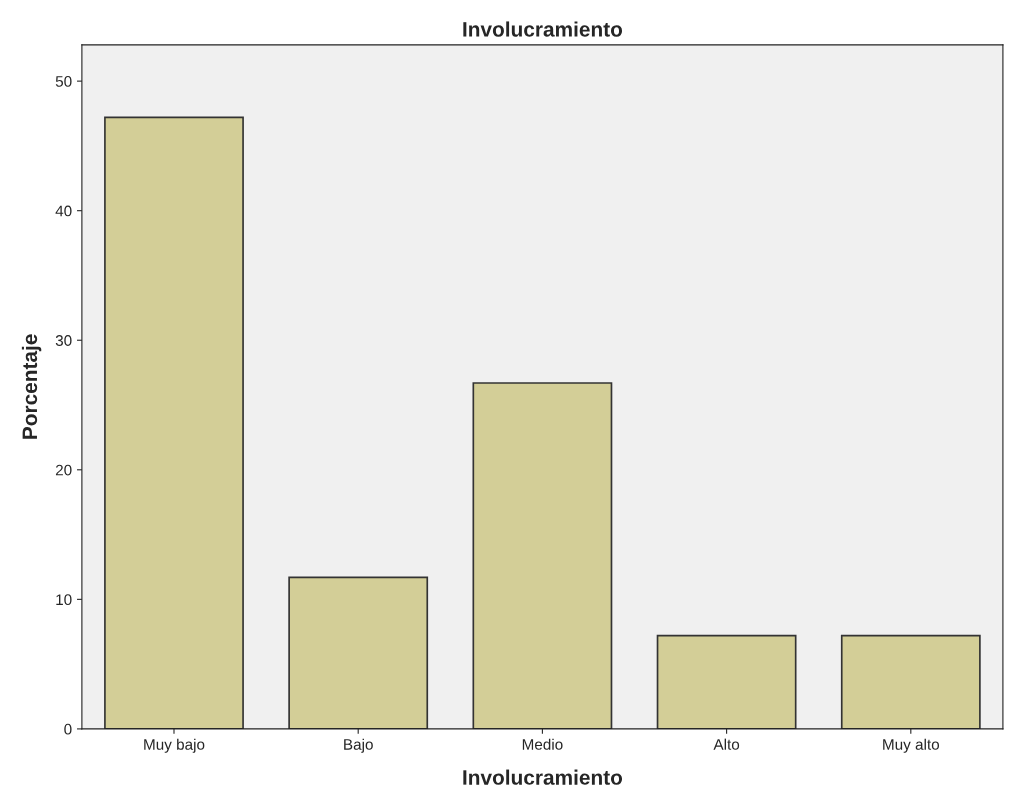 This screenshot has height=801, width=1011. I want to click on y-axis-title: Porcentaje, so click(31, 386).